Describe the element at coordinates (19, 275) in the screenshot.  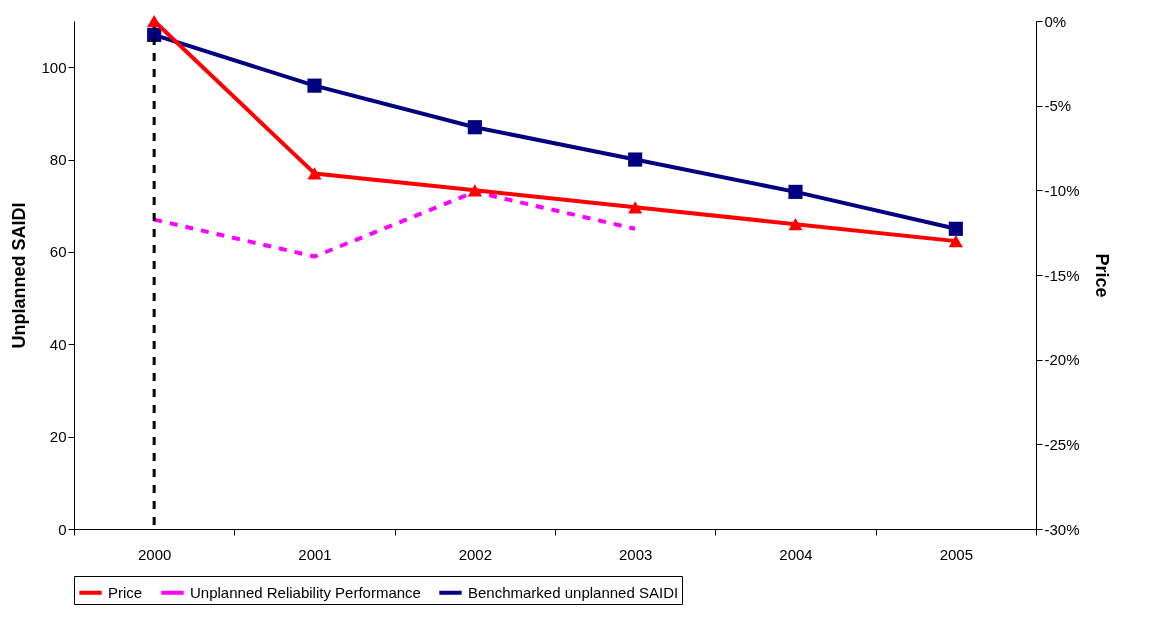
I see `y-axis-title: Unplanned SAIDI` at that location.